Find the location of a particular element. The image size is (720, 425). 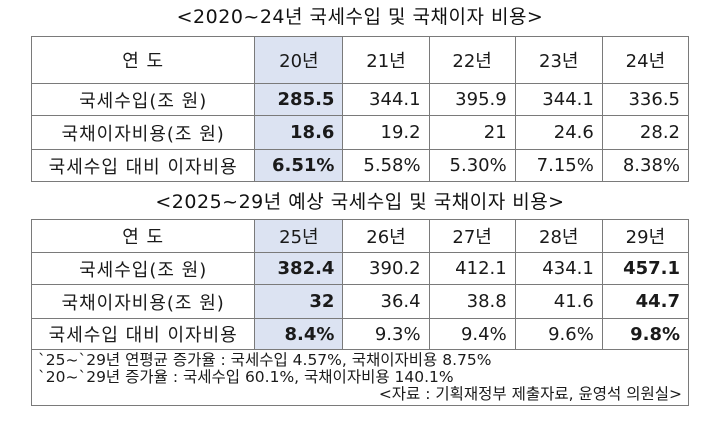

value-cell: 5.30% is located at coordinates (472, 165).